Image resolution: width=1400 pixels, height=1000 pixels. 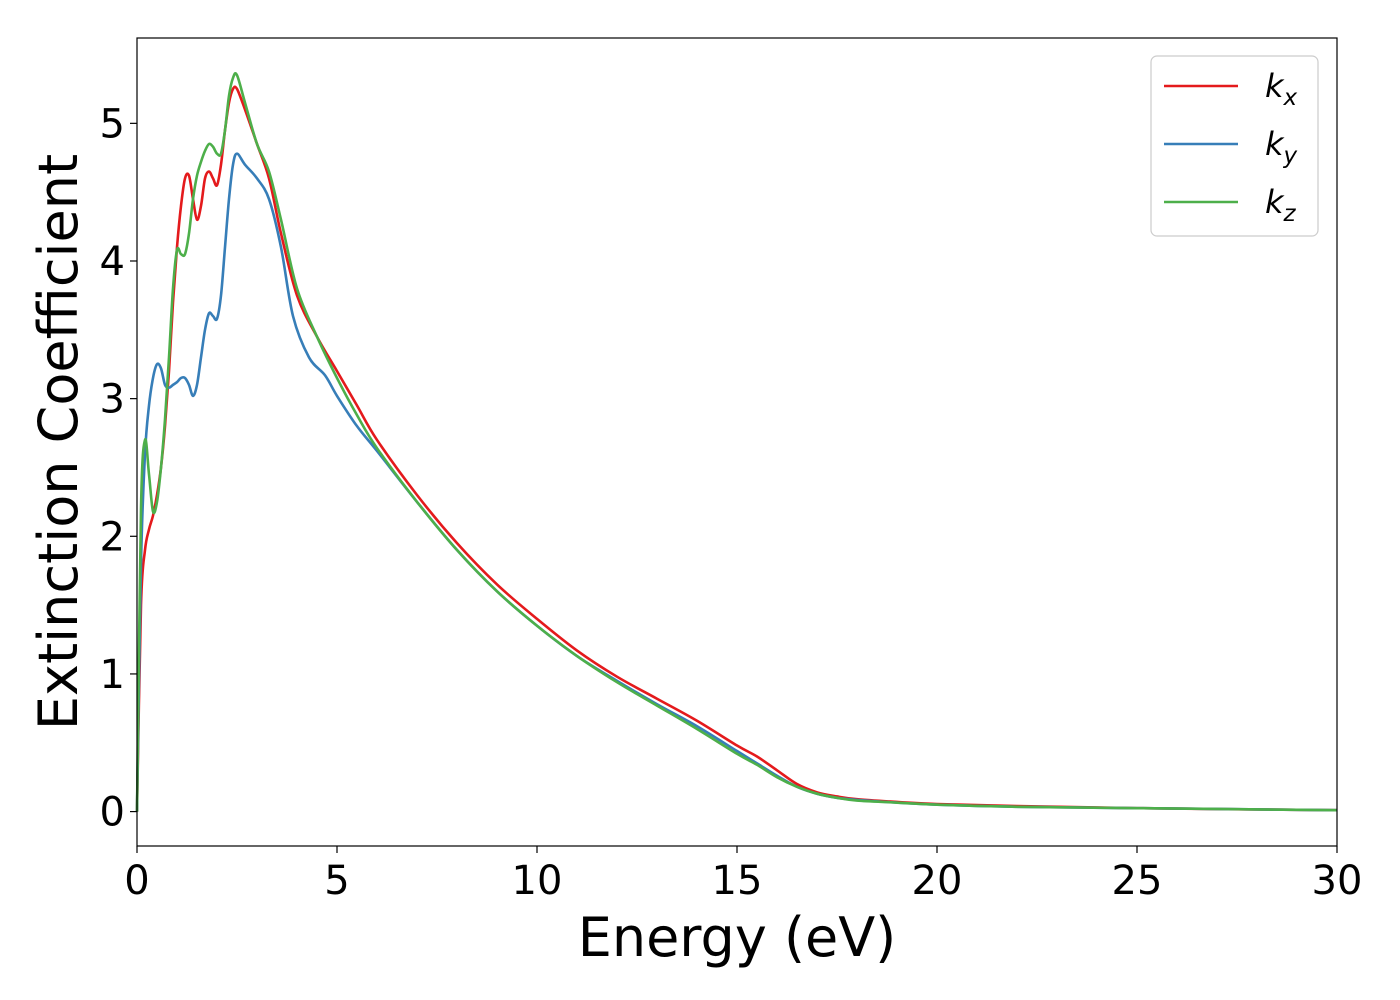 I want to click on legend-label-k-x: kx, so click(x=1281, y=89).